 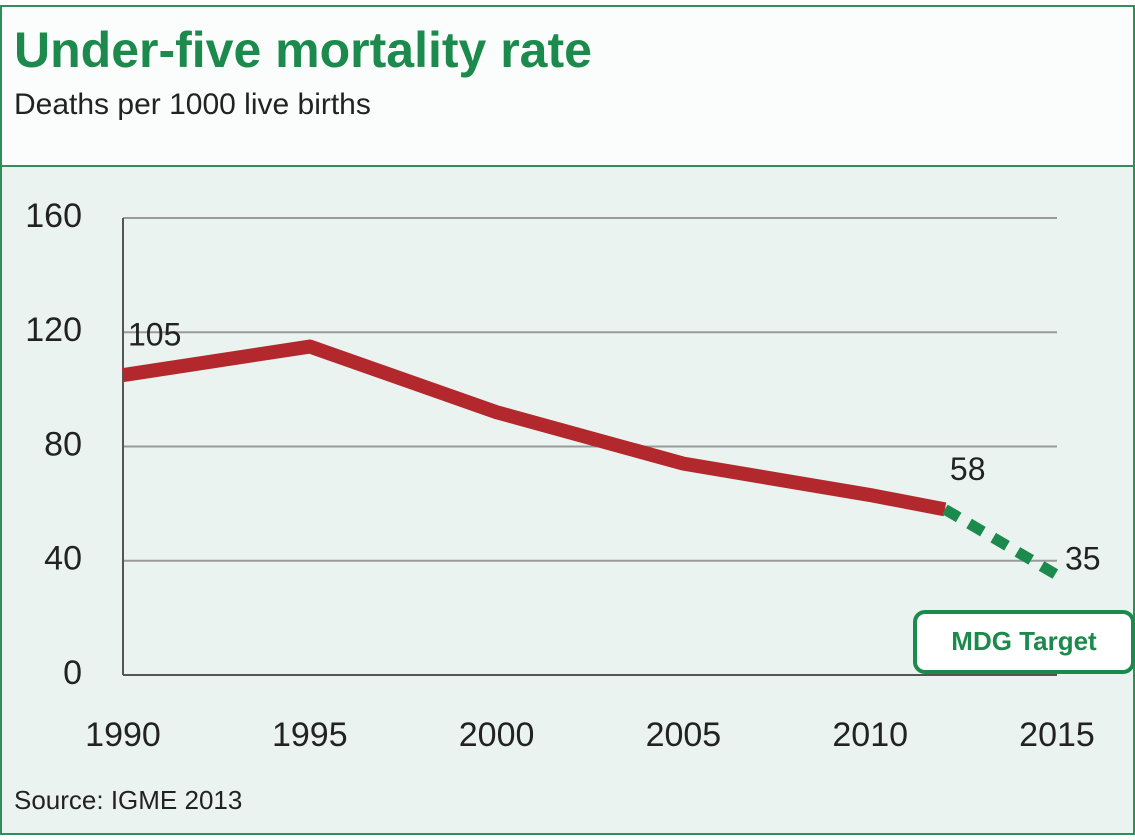 I want to click on y-tick-label: 40, so click(x=63, y=559).